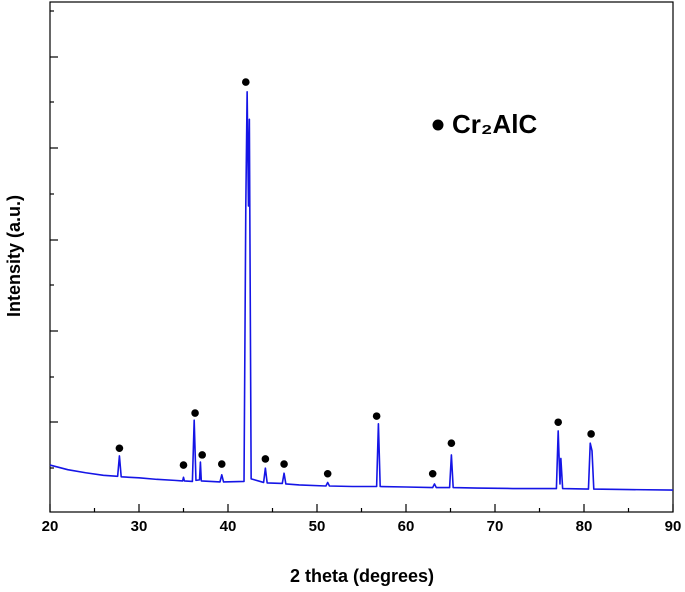  Describe the element at coordinates (494, 124) in the screenshot. I see `legend-label: Cr₂AlC` at that location.